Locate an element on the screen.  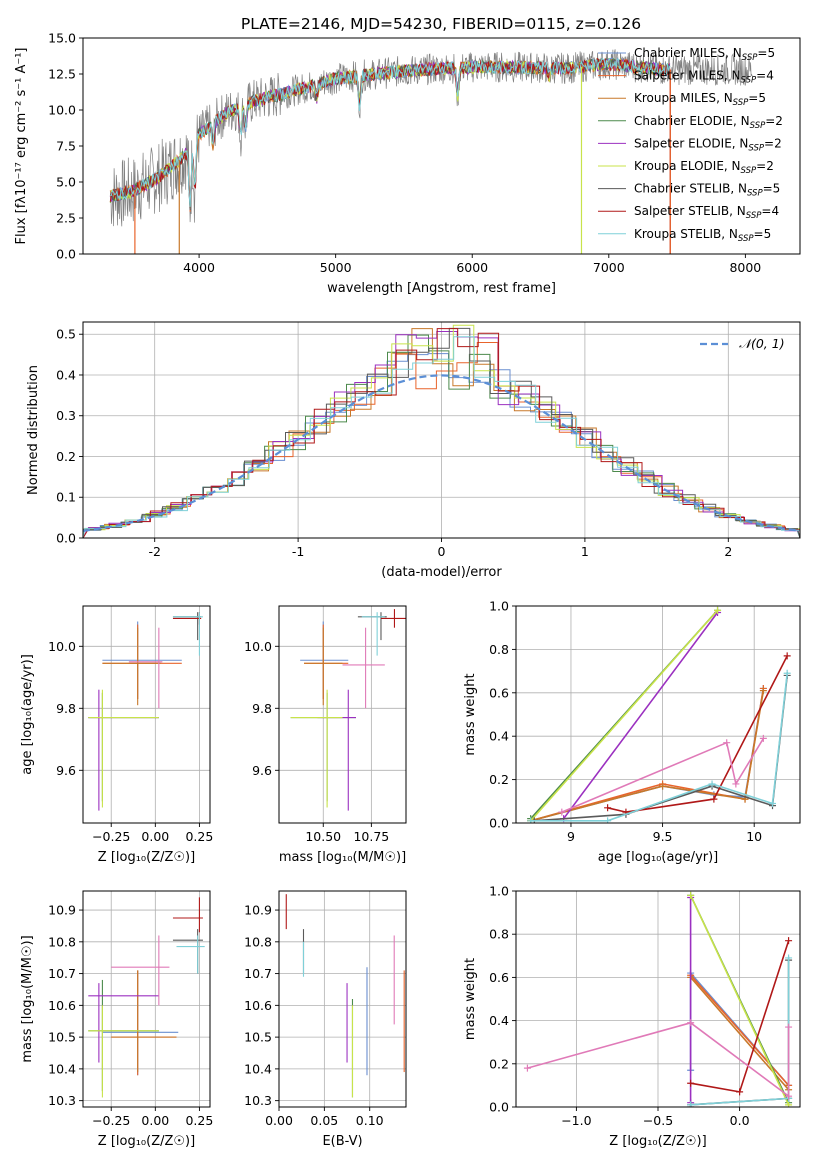
x-tick-label: 0.10 is located at coordinates (370, 1120).